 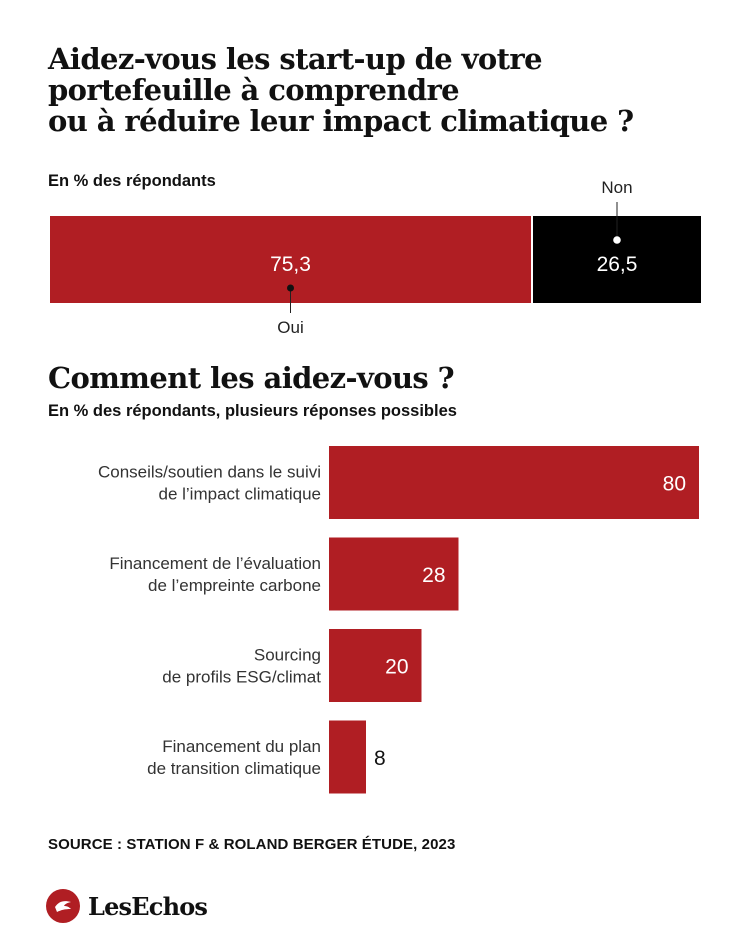 What do you see at coordinates (290, 264) in the screenshot?
I see `stacked-bar-value: 75,3` at bounding box center [290, 264].